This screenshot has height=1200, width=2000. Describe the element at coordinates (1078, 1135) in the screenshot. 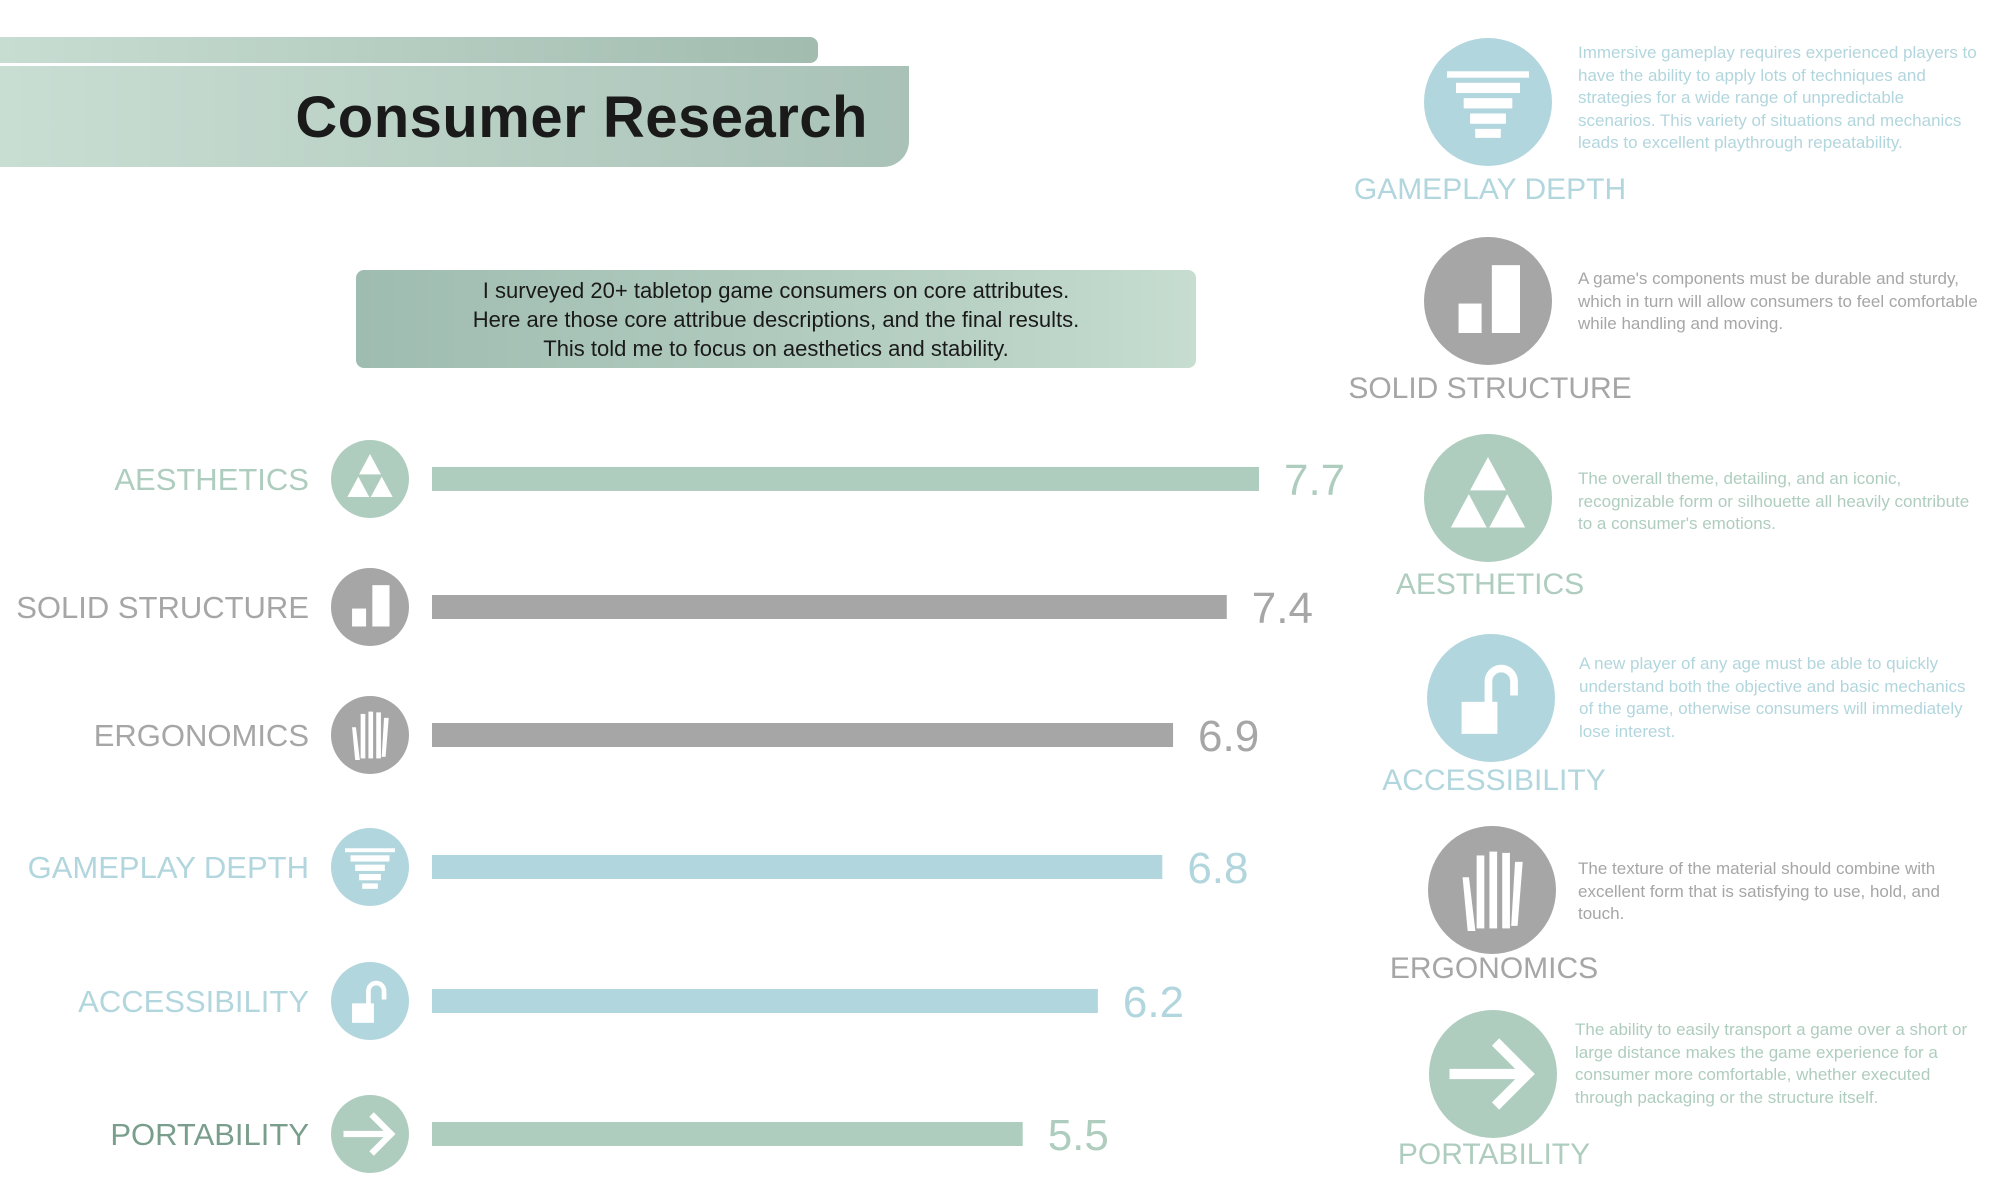

I see `chart-value-label-portability: 5.5` at that location.